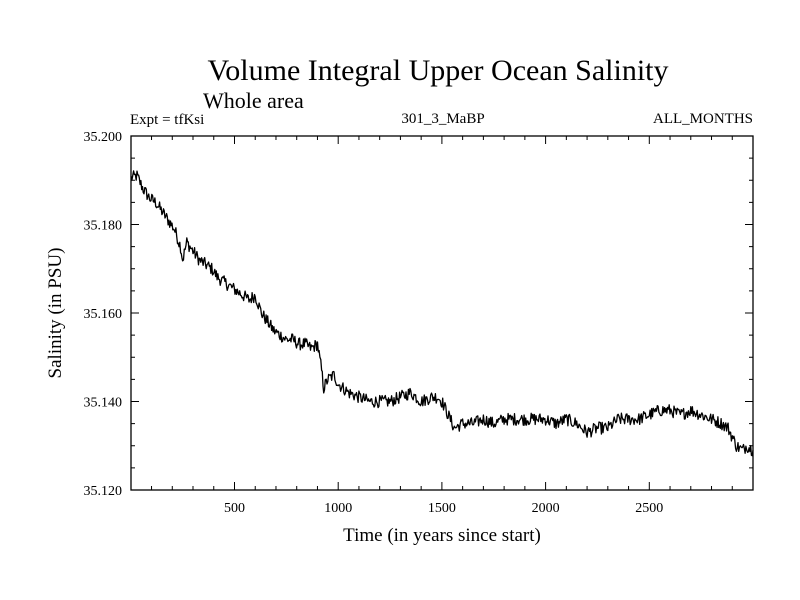  What do you see at coordinates (103, 226) in the screenshot?
I see `y-tick-label: 35.180` at bounding box center [103, 226].